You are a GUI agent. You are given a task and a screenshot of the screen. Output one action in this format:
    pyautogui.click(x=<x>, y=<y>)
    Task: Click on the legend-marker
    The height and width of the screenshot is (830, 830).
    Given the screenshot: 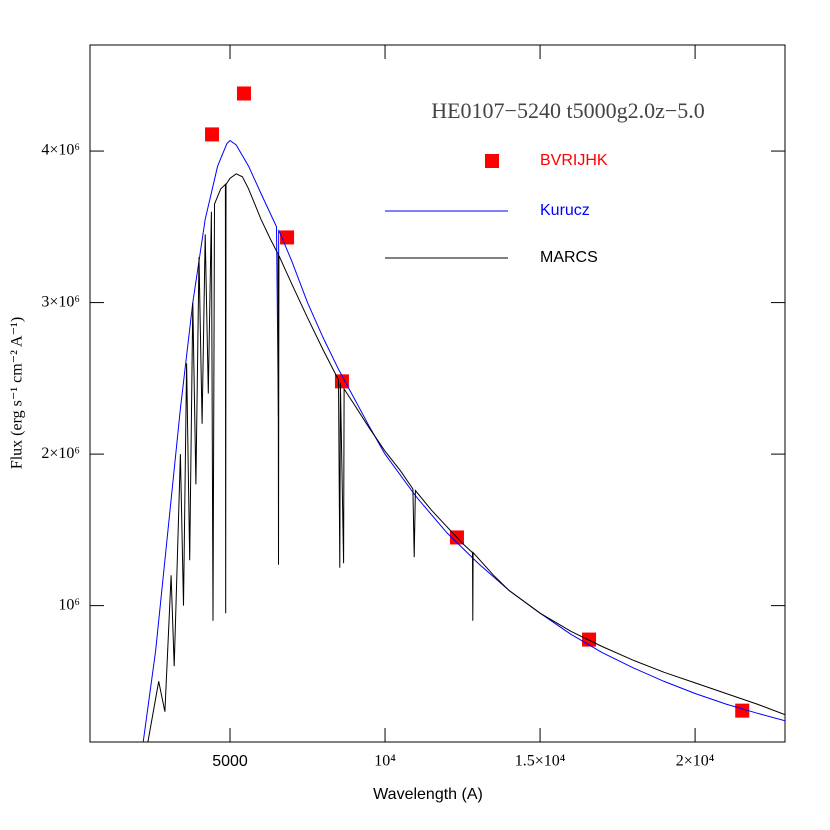 What is the action you would take?
    pyautogui.click(x=492, y=161)
    